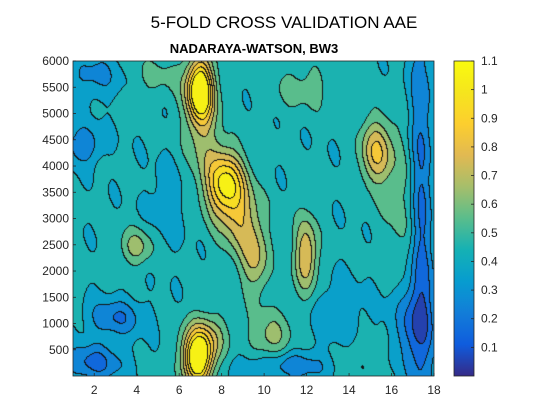 The width and height of the screenshot is (560, 420). I want to click on x-tick-label: 2, so click(94, 390).